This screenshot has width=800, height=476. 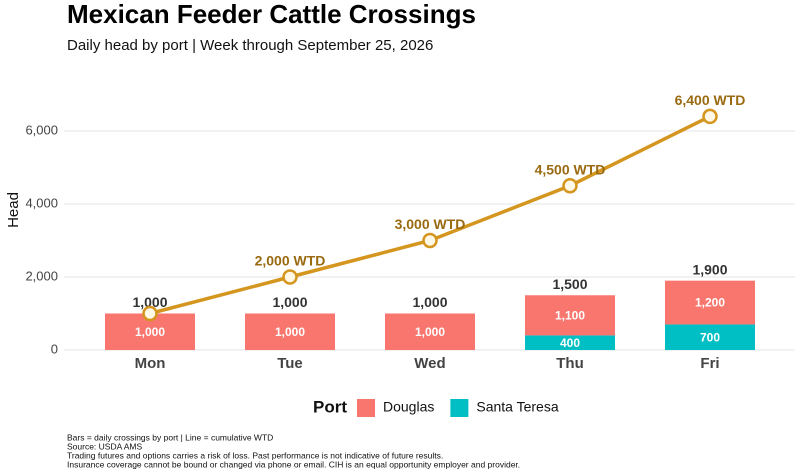 I want to click on x-tick-label: Thu, so click(x=570, y=363).